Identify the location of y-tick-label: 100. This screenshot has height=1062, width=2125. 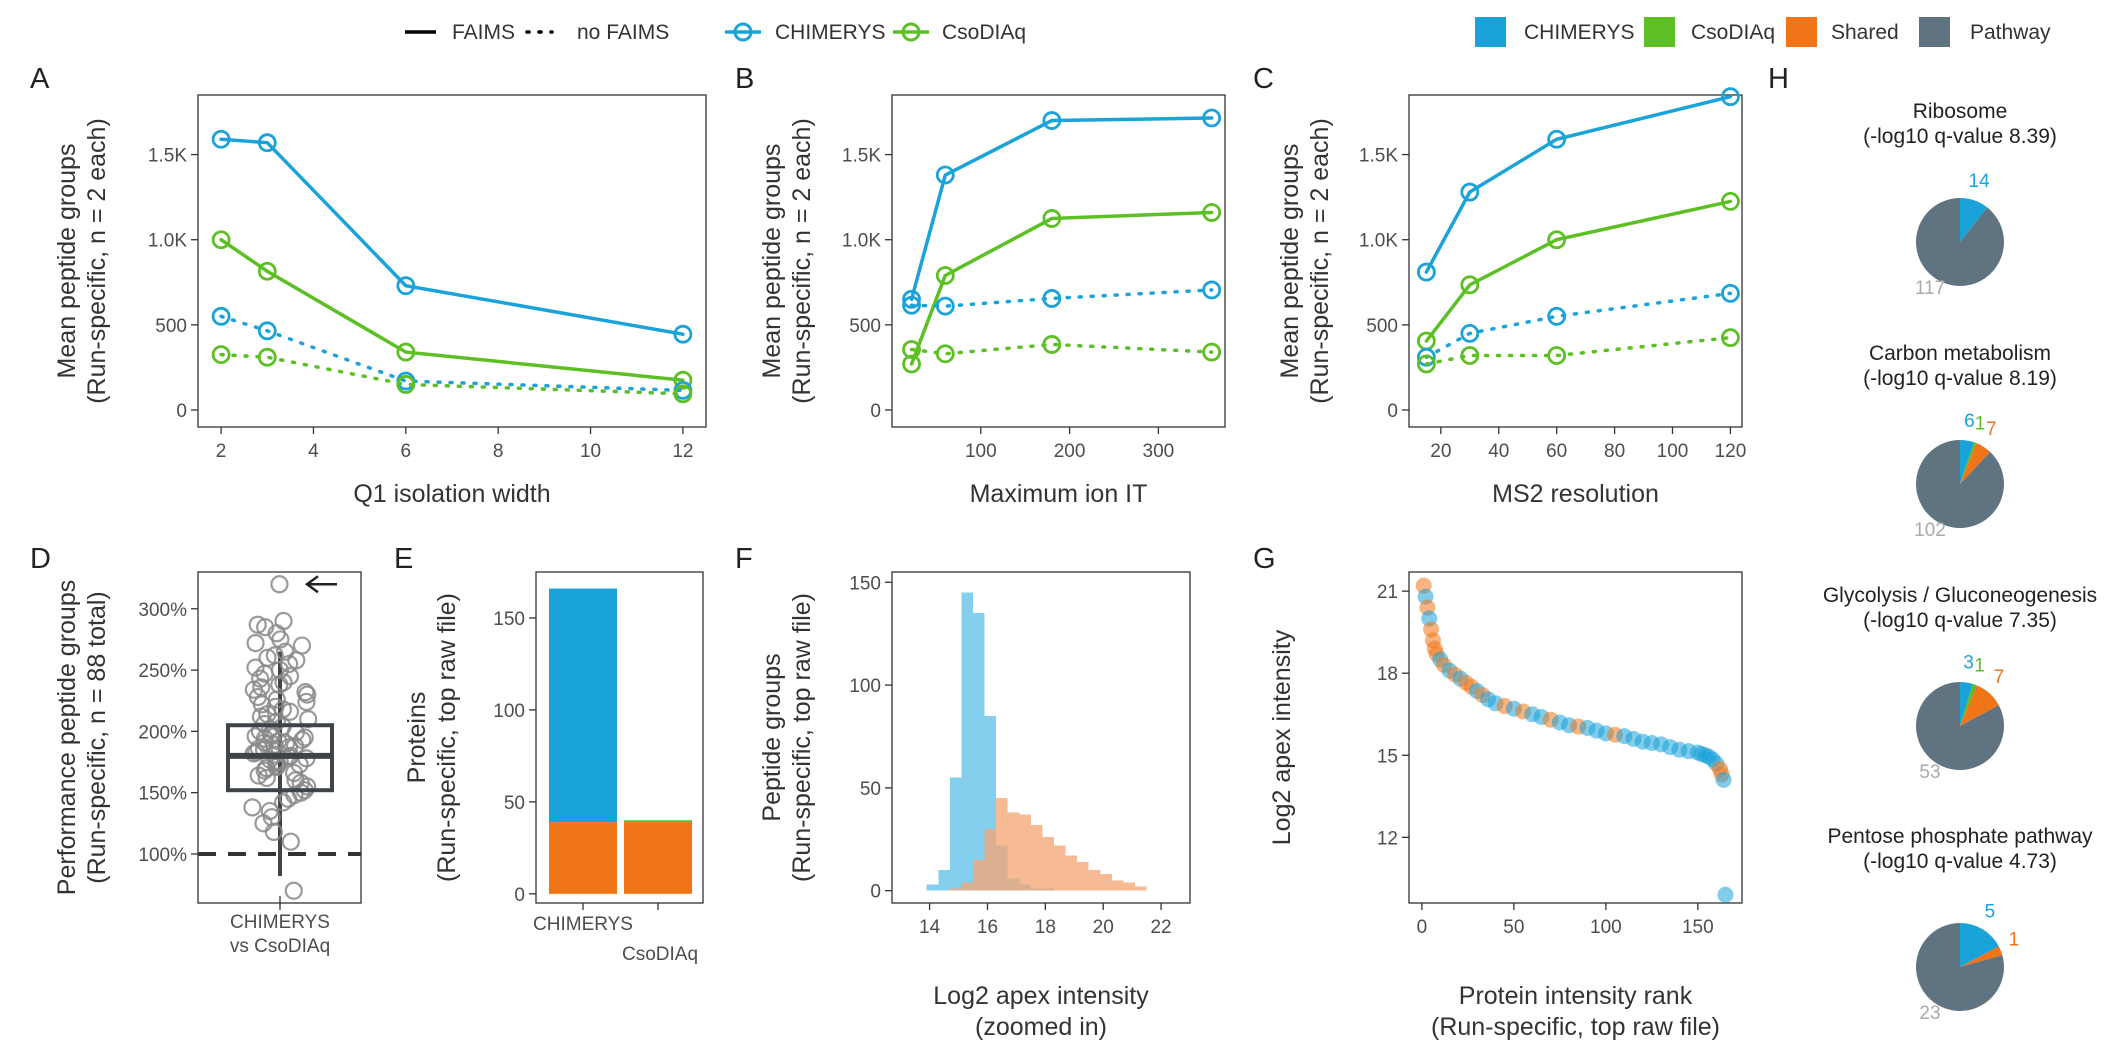
(509, 711).